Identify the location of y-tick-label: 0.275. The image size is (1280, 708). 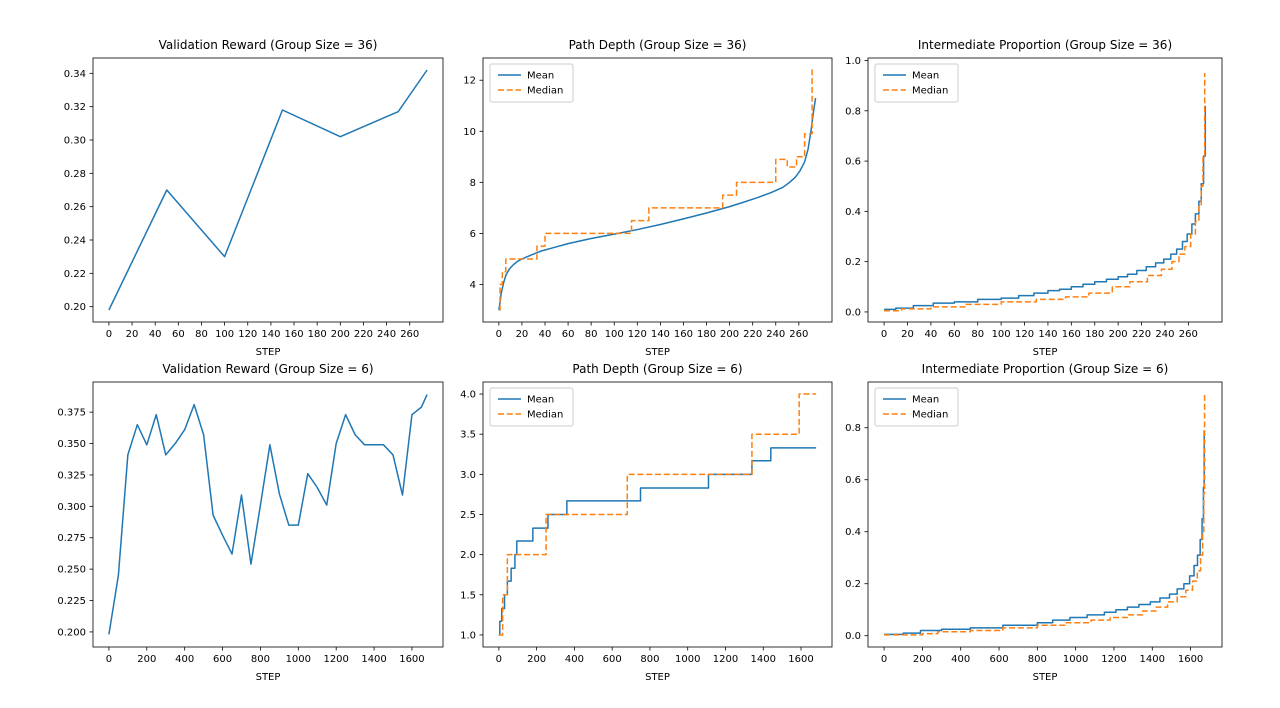
(71, 538).